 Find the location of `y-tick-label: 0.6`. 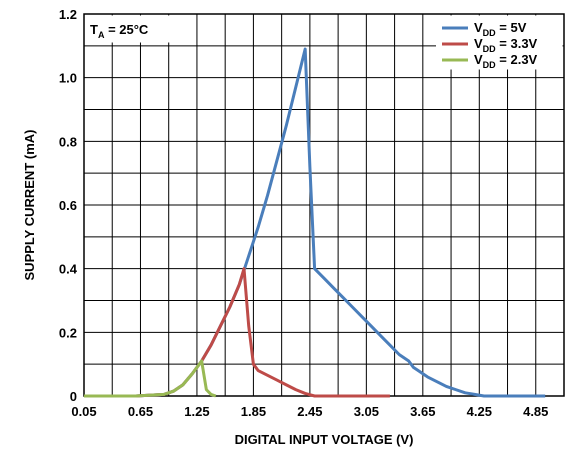

y-tick-label: 0.6 is located at coordinates (68, 205).